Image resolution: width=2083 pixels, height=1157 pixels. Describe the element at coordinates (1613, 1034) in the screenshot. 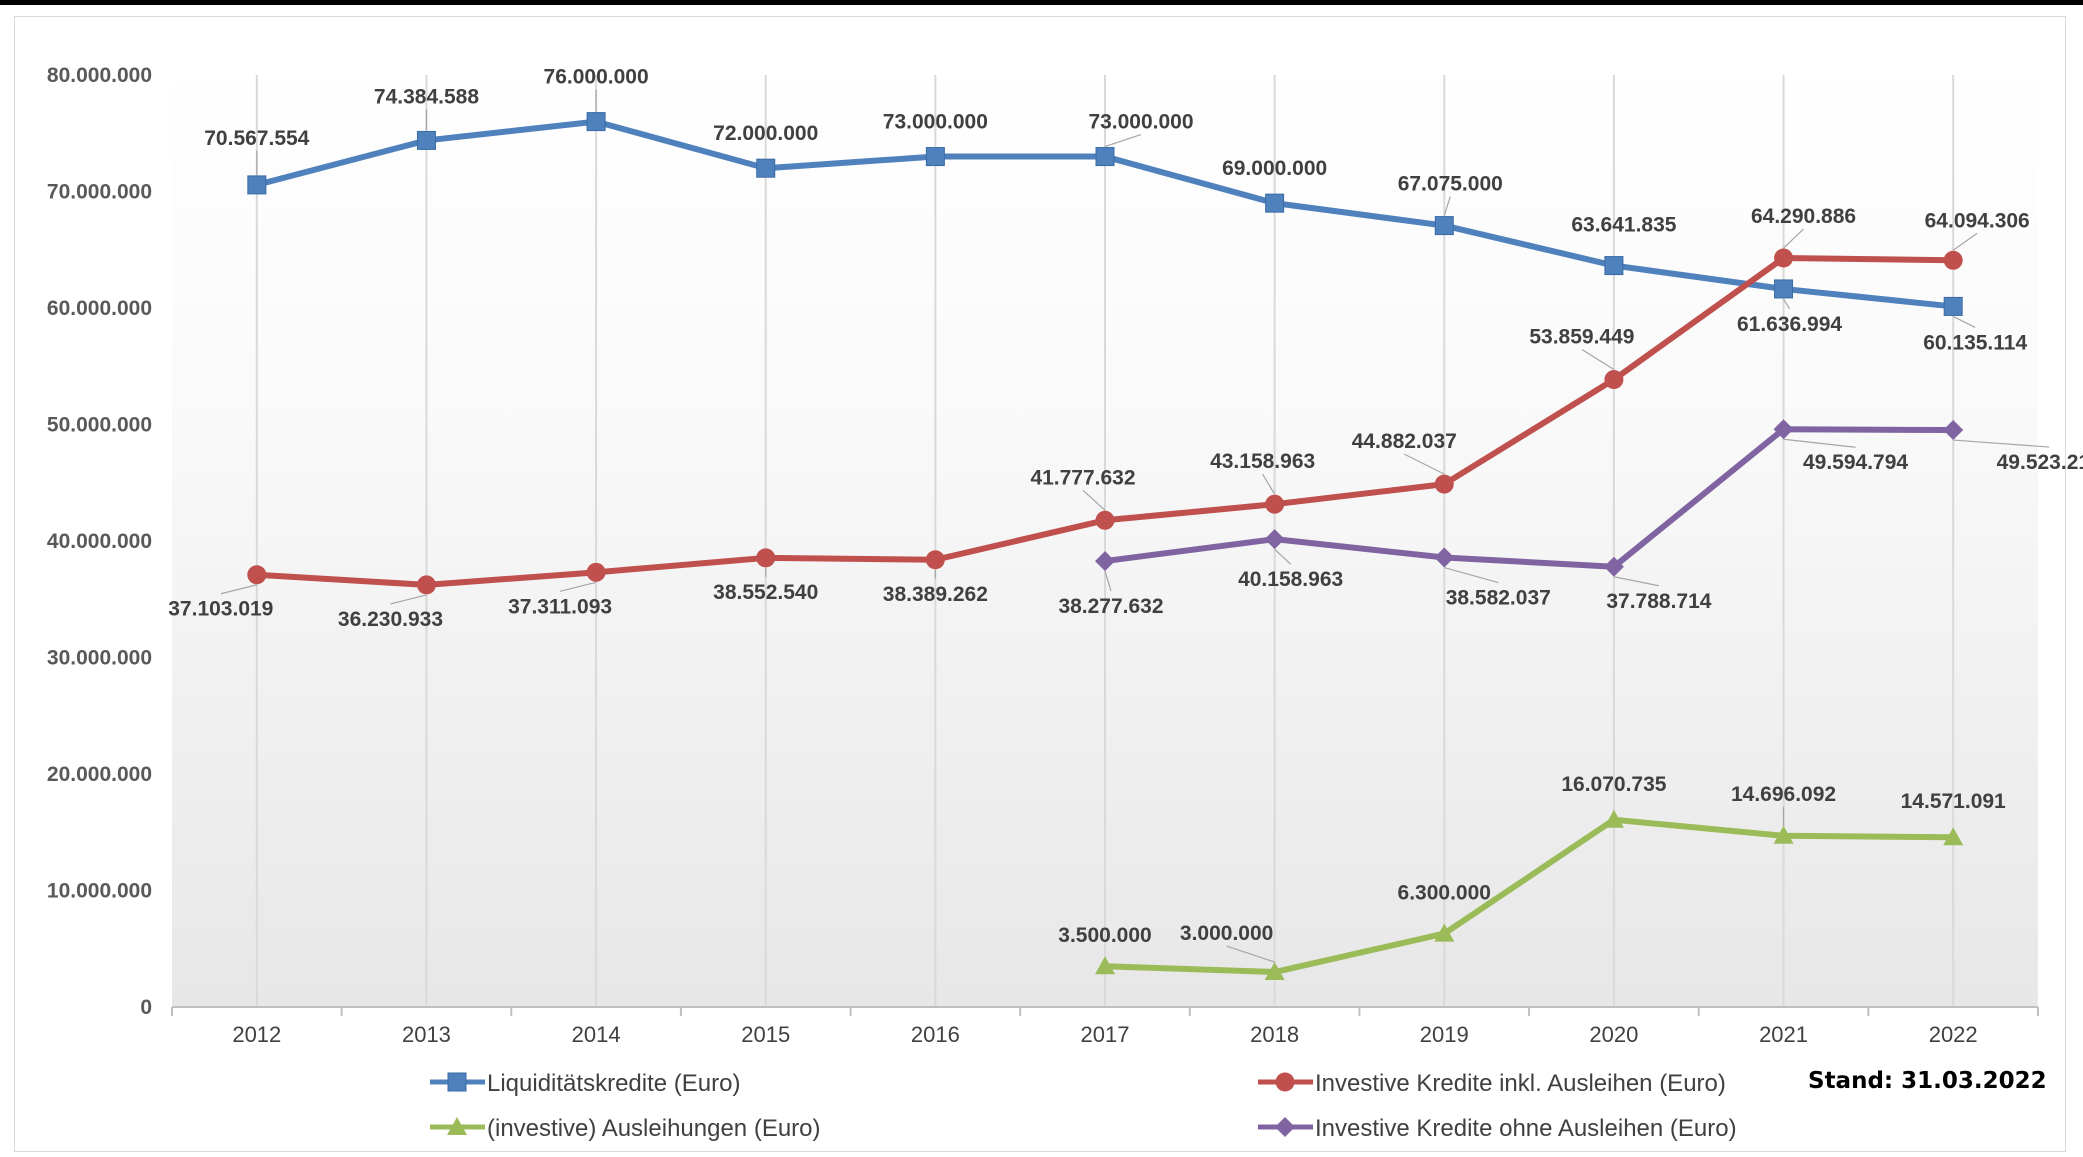

I see `x-tick-label: 2020` at that location.